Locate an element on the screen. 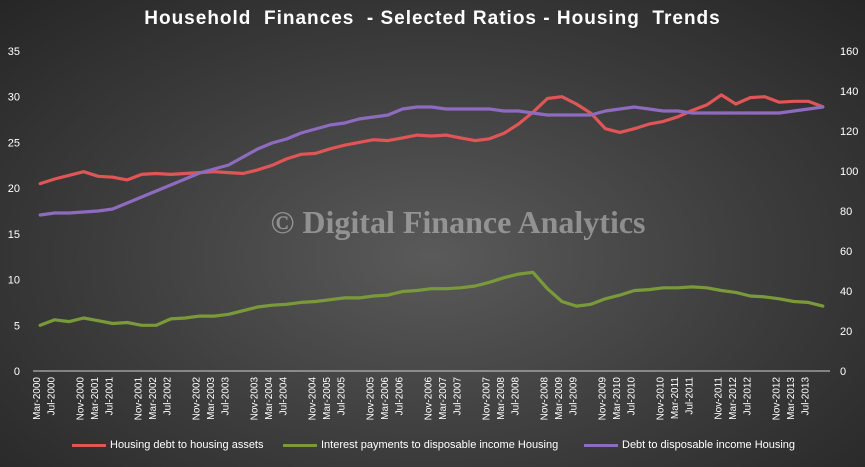 The height and width of the screenshot is (467, 865). x-tick-label: Nov-2011 is located at coordinates (718, 398).